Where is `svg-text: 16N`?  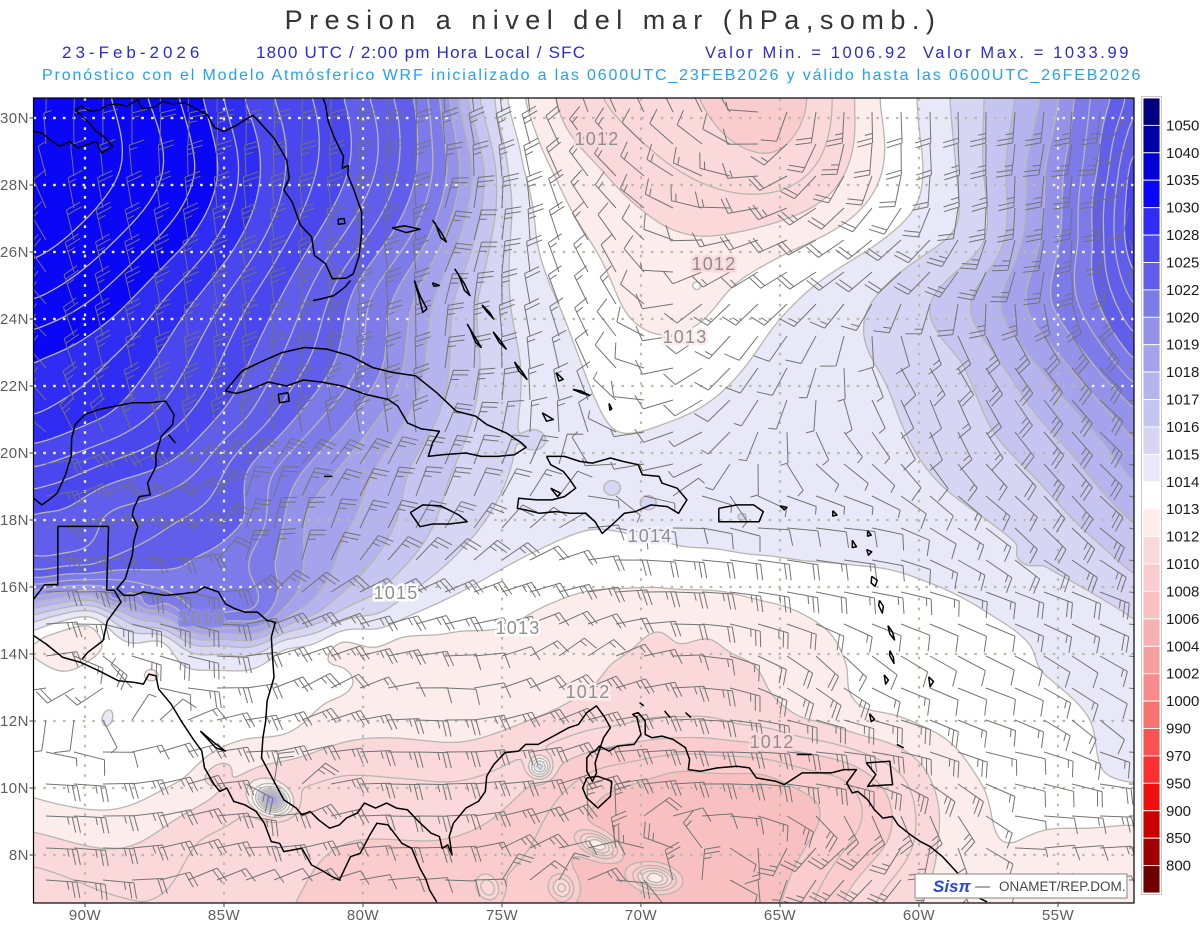
svg-text: 16N is located at coordinates (14, 587).